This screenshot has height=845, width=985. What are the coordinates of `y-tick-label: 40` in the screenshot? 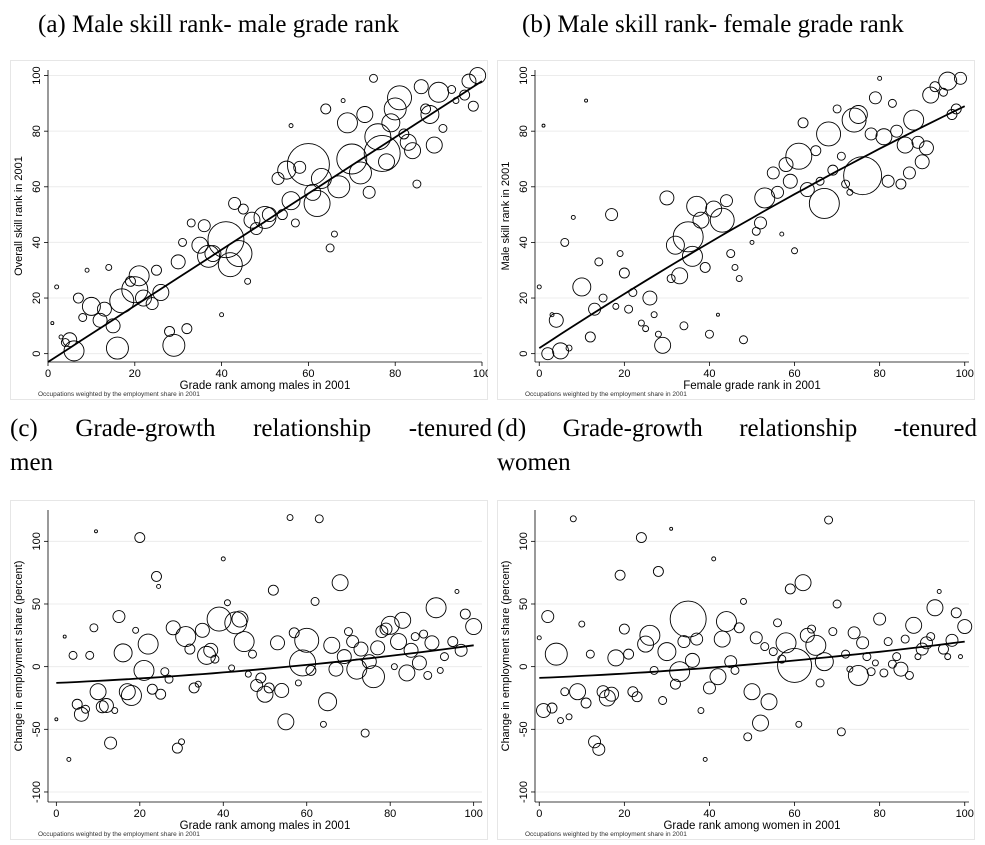 It's located at (524, 242).